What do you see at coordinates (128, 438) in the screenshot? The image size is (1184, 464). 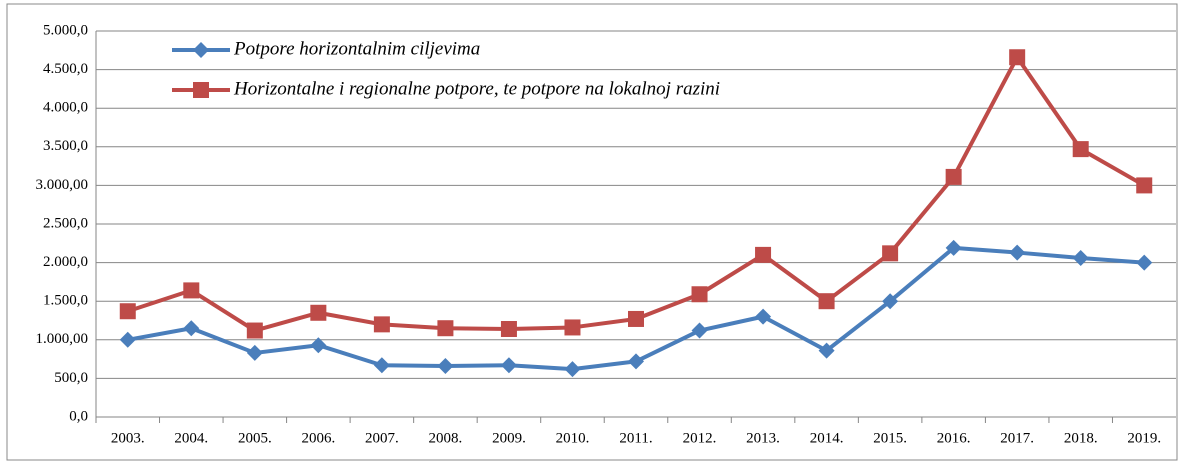 I see `x-tick-label: 2003.` at bounding box center [128, 438].